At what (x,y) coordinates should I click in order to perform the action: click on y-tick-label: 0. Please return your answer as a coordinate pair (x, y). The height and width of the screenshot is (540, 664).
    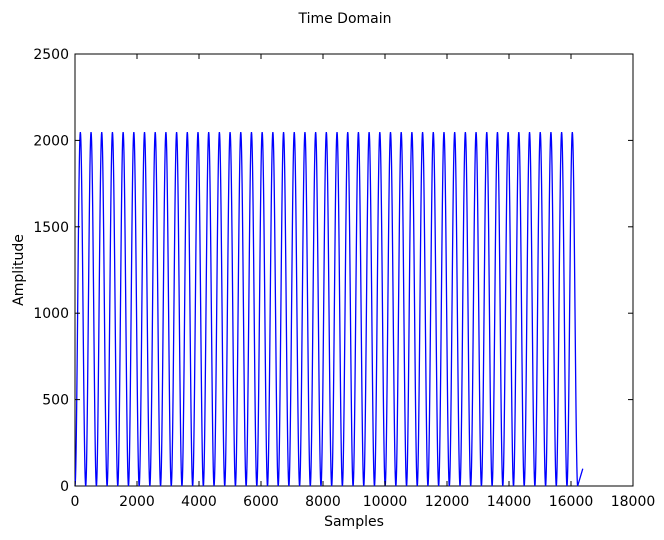
    Looking at the image, I should click on (64, 487).